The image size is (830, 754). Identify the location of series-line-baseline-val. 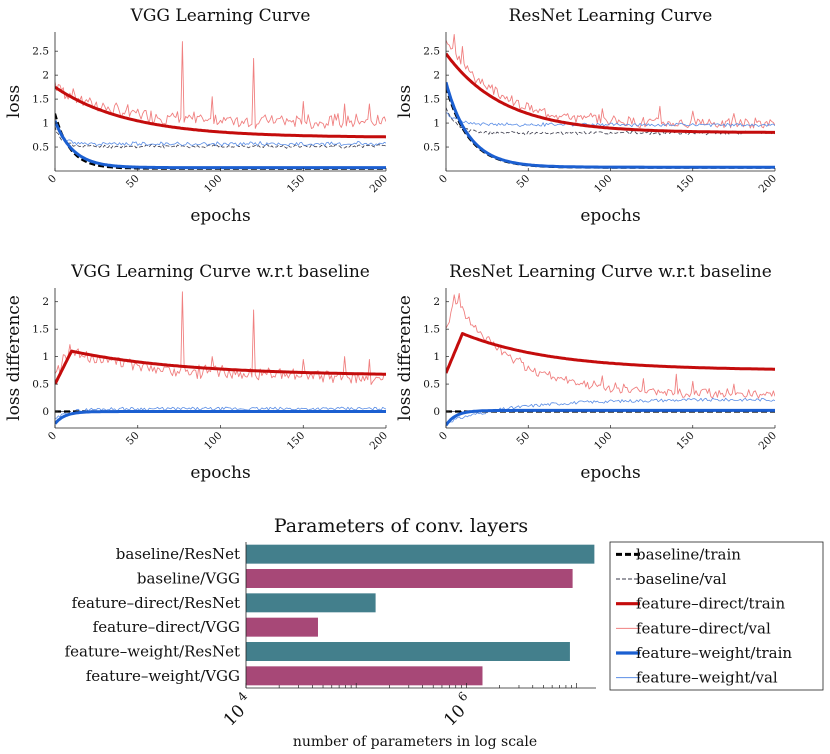
(220, 137).